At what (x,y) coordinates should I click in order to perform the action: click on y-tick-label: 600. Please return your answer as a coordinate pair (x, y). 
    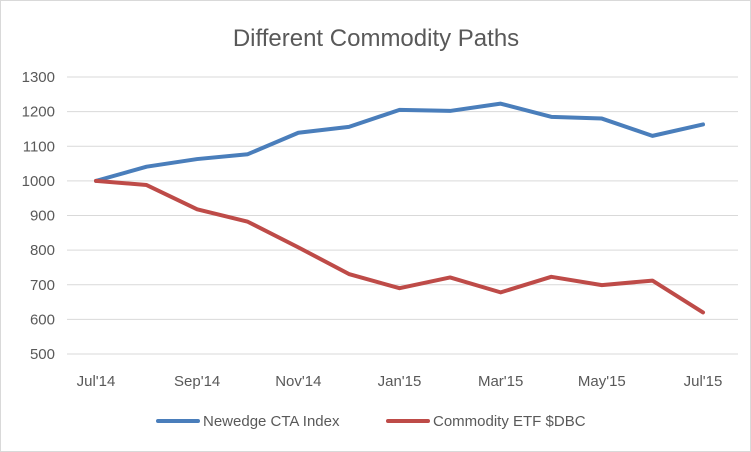
    Looking at the image, I should click on (42, 319).